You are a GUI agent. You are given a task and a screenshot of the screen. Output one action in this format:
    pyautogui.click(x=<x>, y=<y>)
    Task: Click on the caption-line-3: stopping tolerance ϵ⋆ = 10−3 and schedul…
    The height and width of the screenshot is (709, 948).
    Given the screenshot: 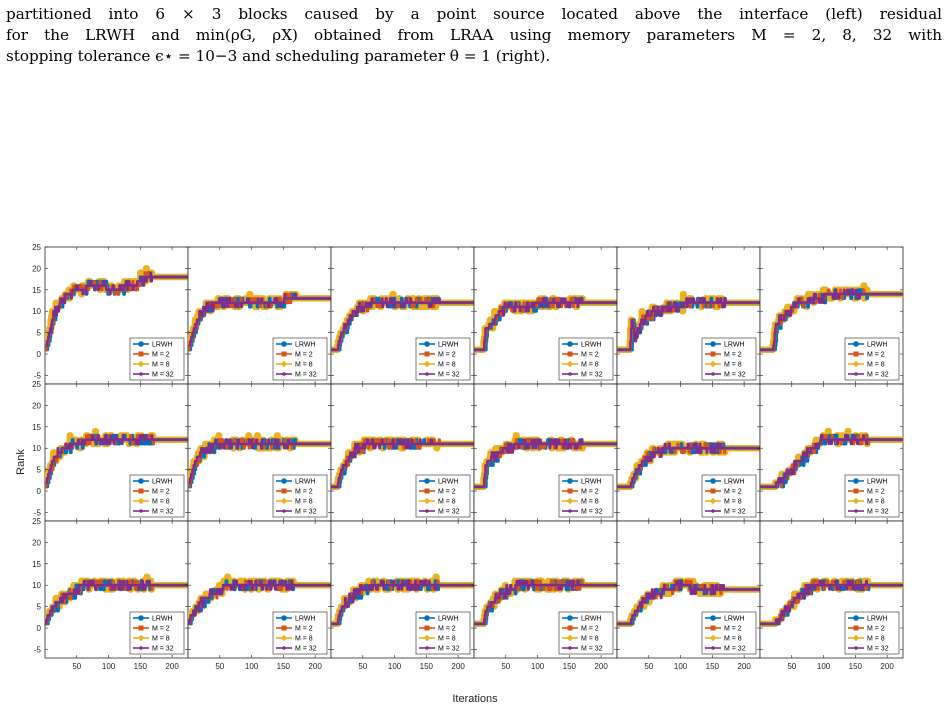 What is the action you would take?
    pyautogui.click(x=278, y=56)
    